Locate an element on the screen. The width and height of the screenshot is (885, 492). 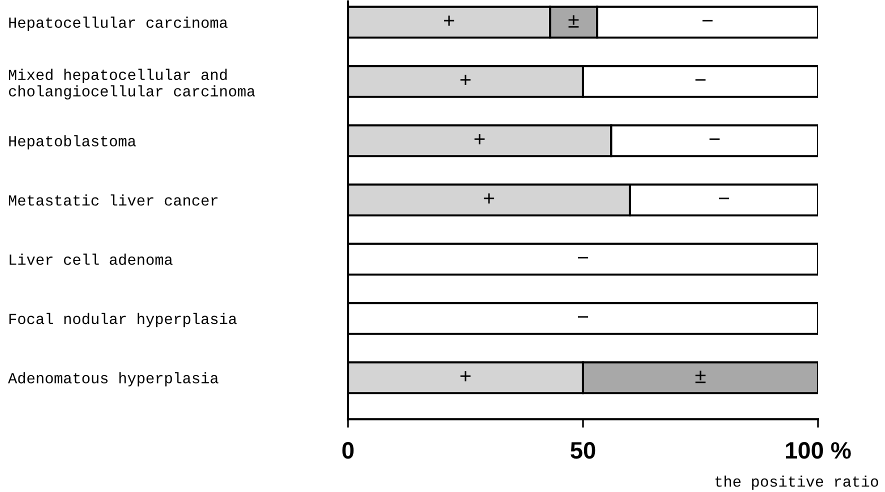
x-tick-label: 0 is located at coordinates (348, 450).